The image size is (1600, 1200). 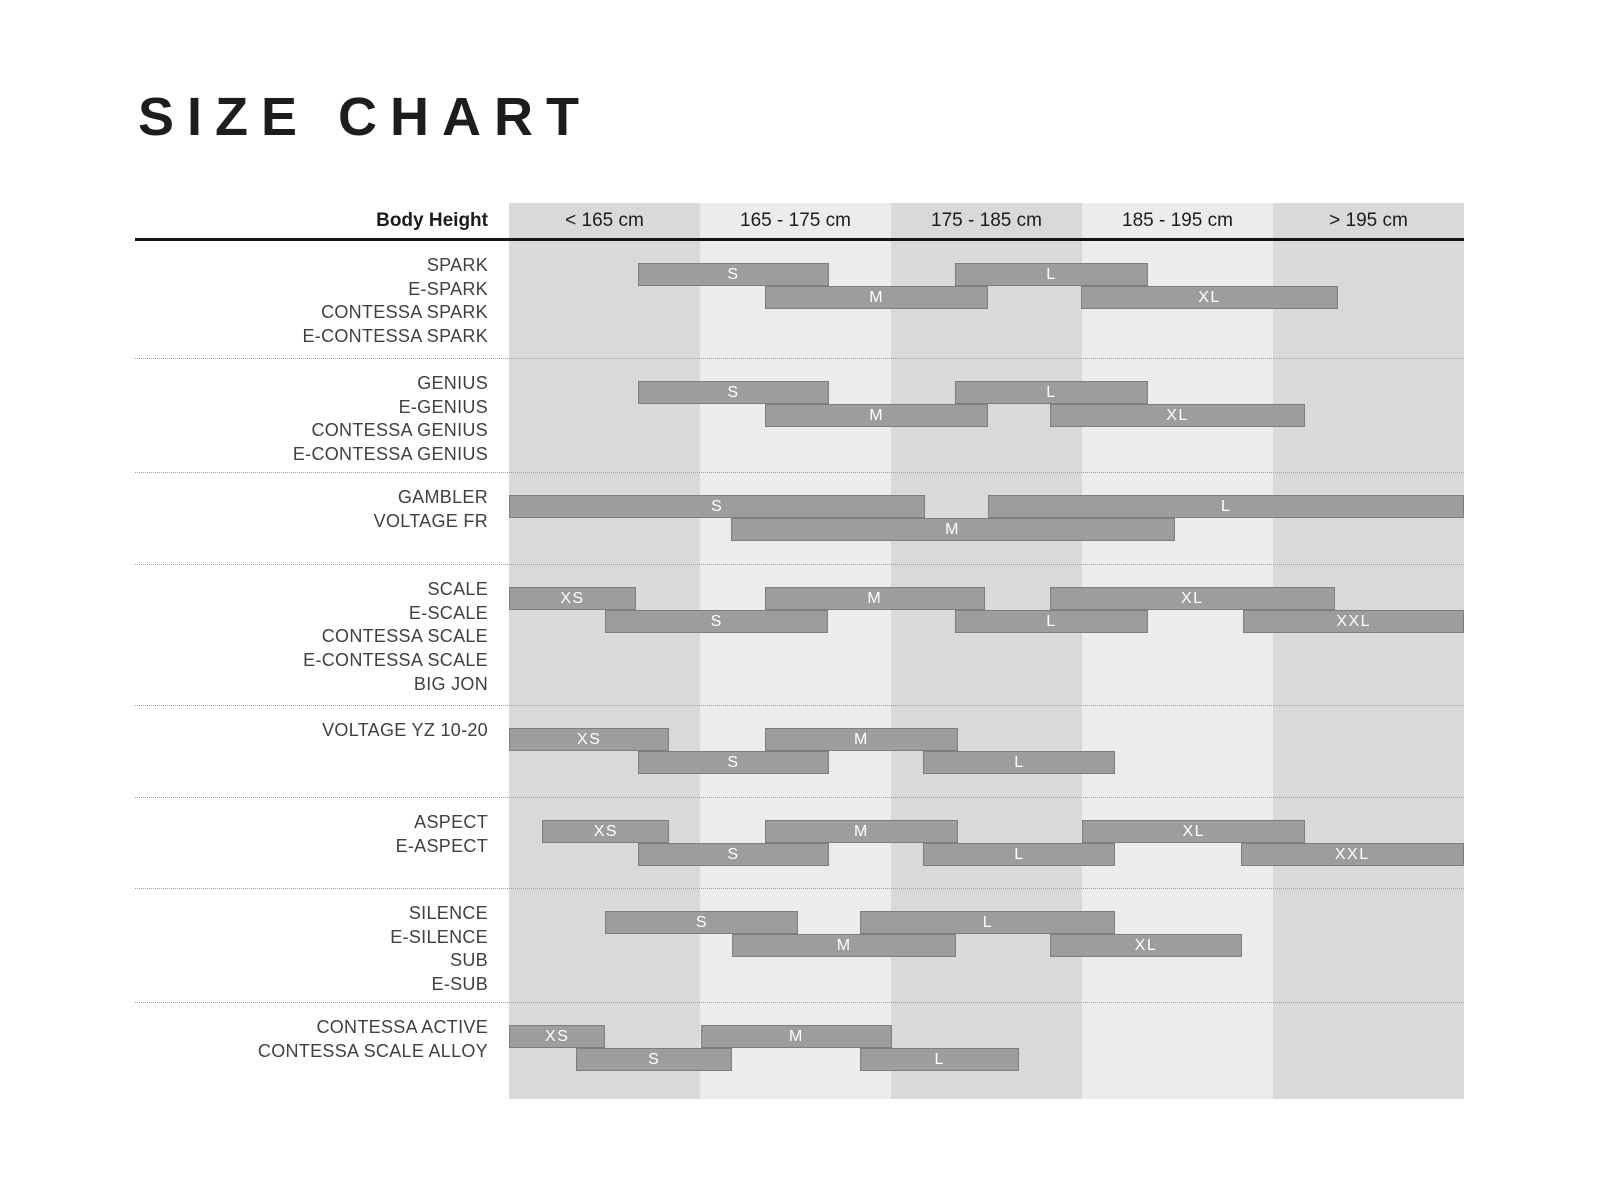 I want to click on model-label: SILENCE, so click(x=448, y=913).